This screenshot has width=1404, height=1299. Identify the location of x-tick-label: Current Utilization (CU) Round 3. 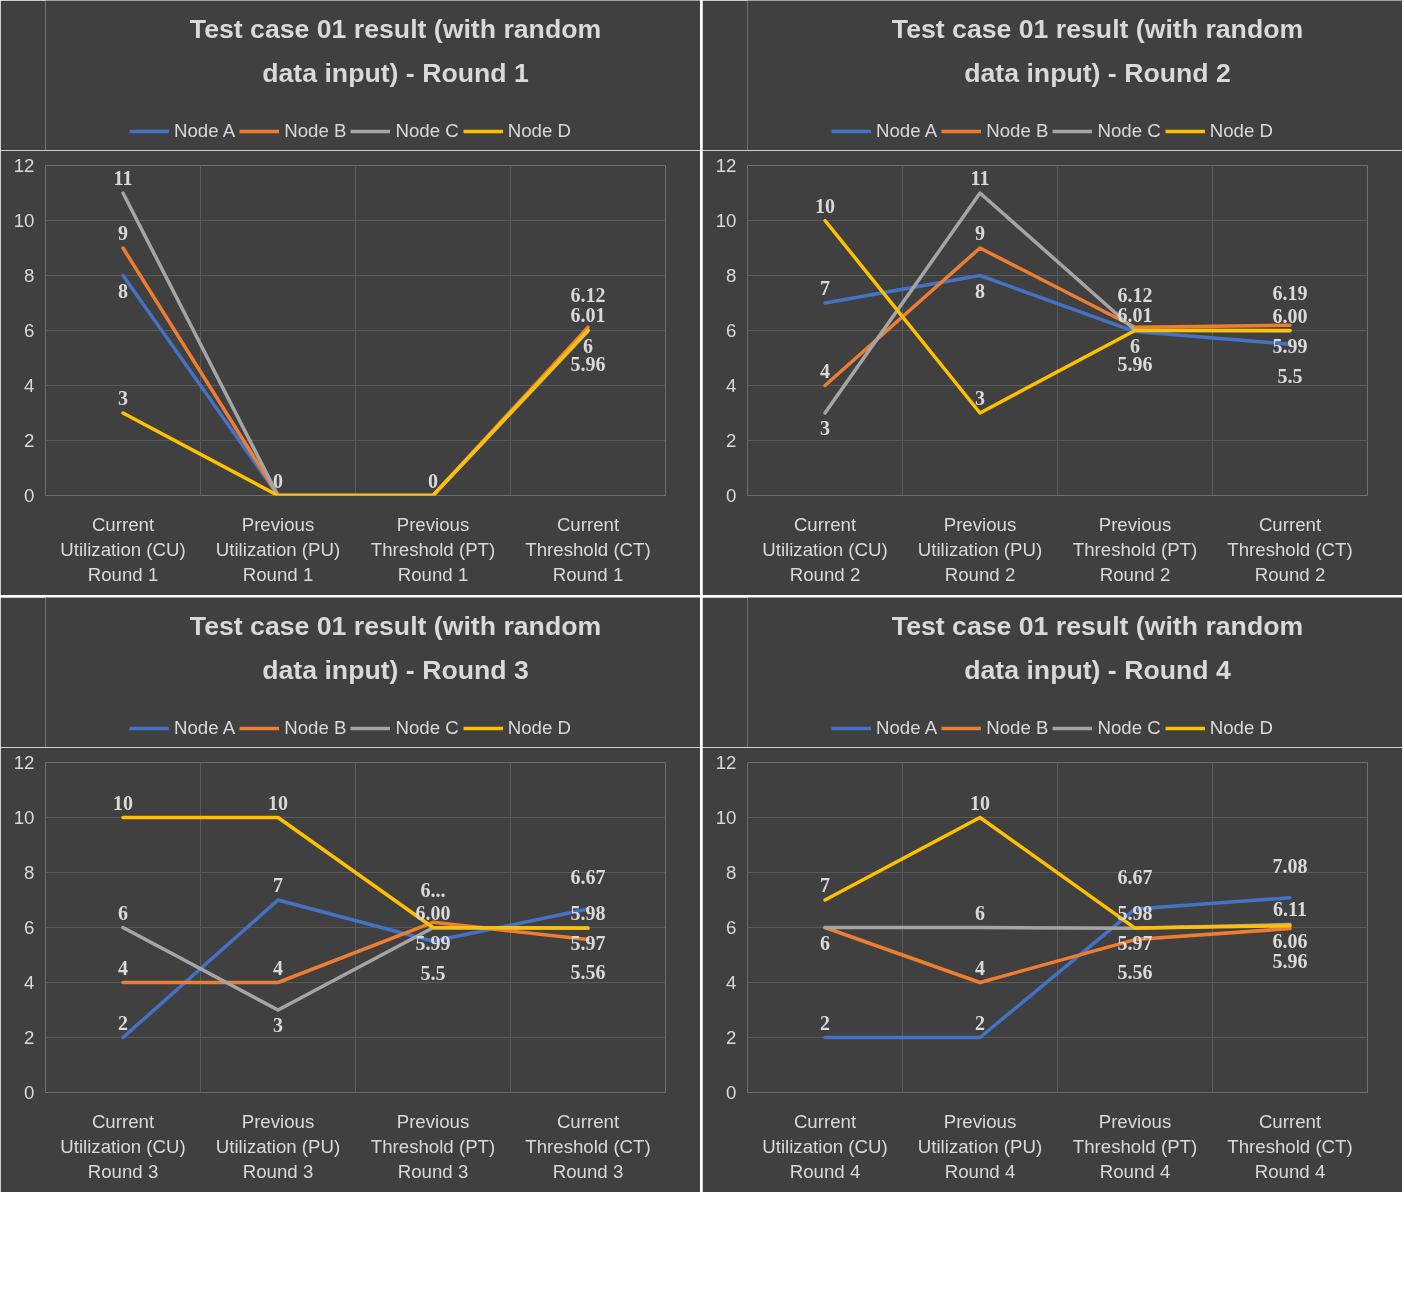
(123, 1146).